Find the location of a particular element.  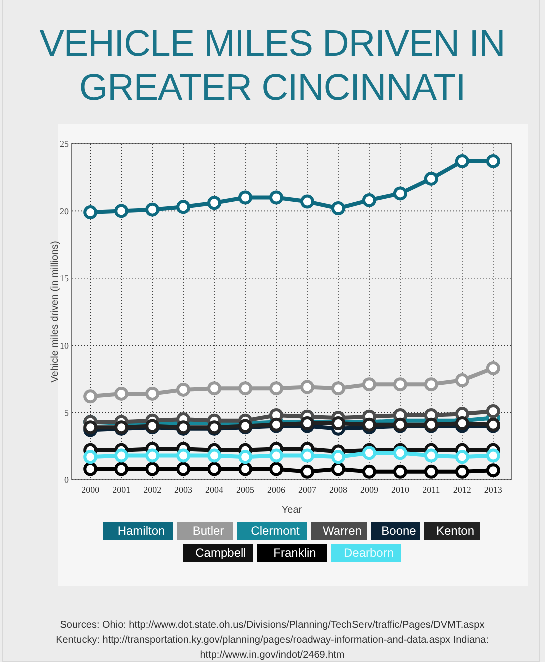

legend-label: Warren is located at coordinates (342, 531).